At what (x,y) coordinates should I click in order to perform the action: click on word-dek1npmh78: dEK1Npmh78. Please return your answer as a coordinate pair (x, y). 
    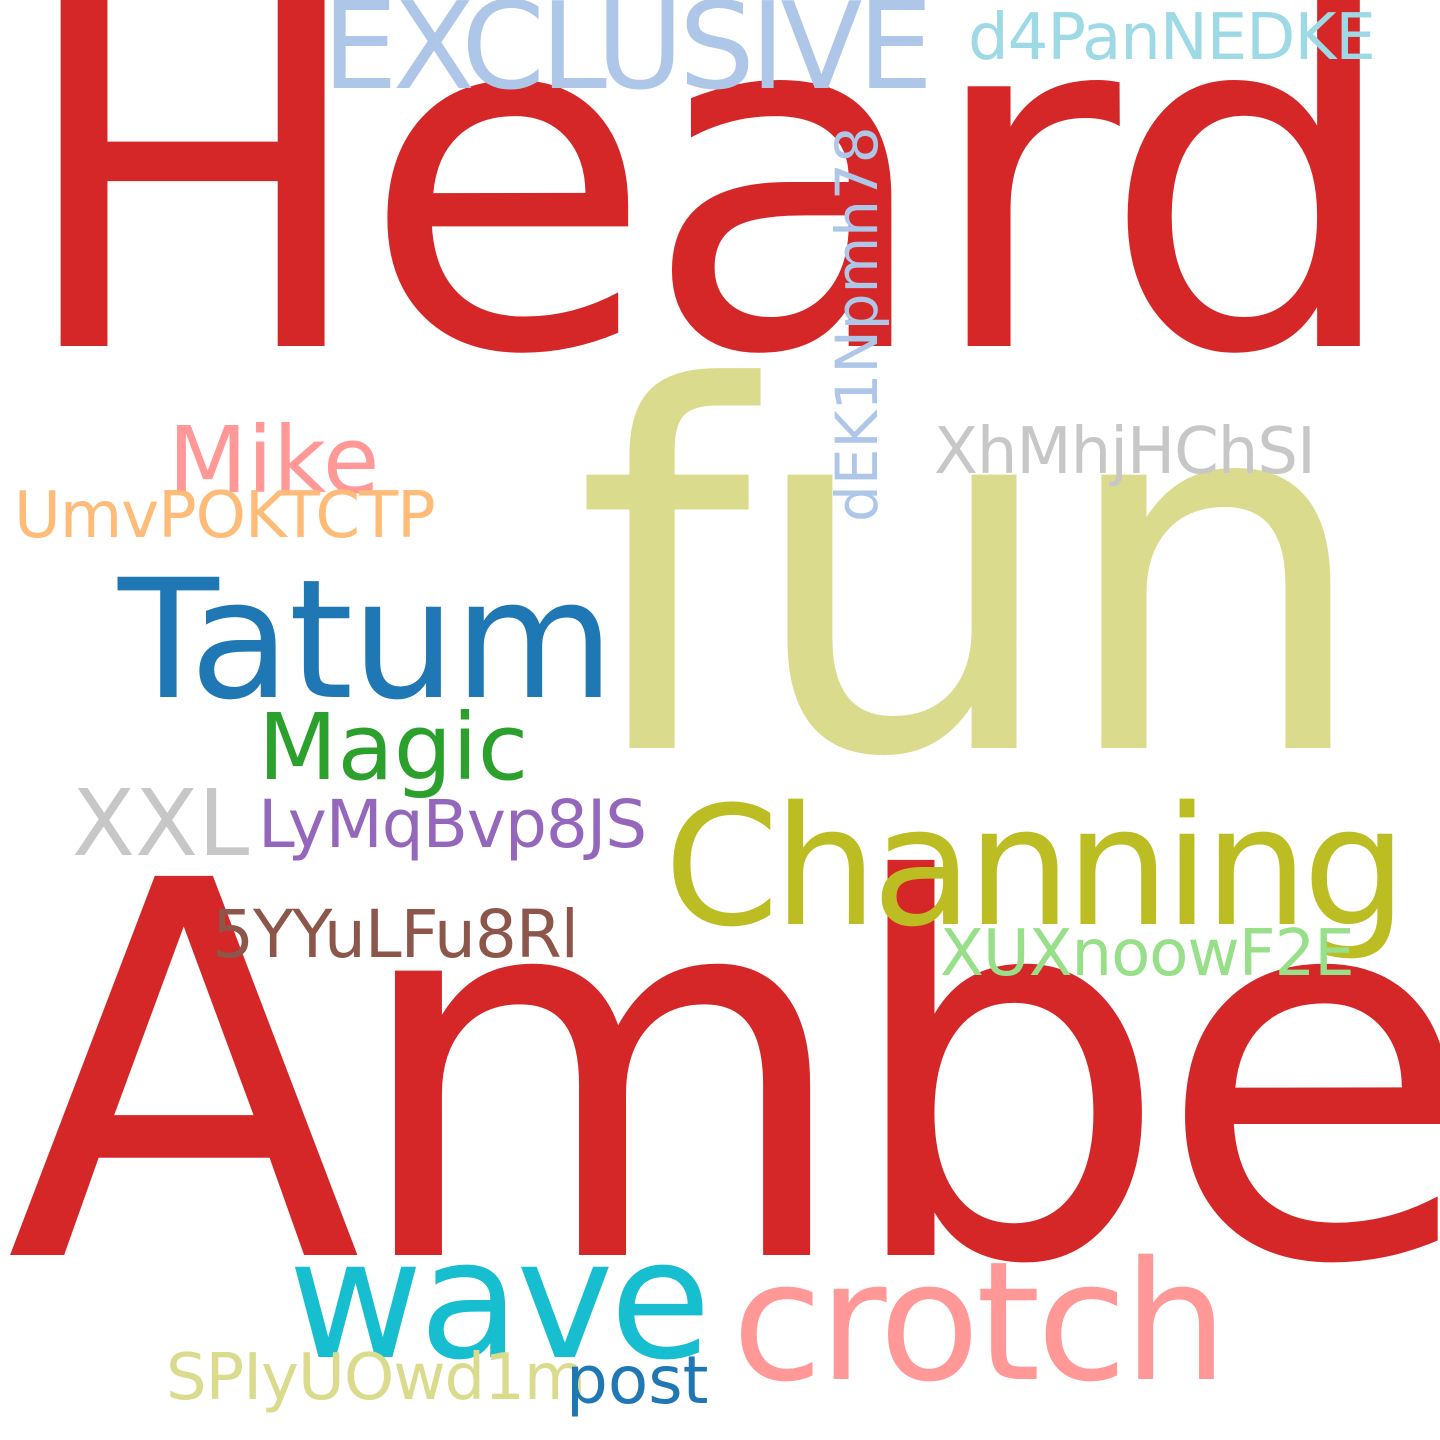
    Looking at the image, I should click on (857, 324).